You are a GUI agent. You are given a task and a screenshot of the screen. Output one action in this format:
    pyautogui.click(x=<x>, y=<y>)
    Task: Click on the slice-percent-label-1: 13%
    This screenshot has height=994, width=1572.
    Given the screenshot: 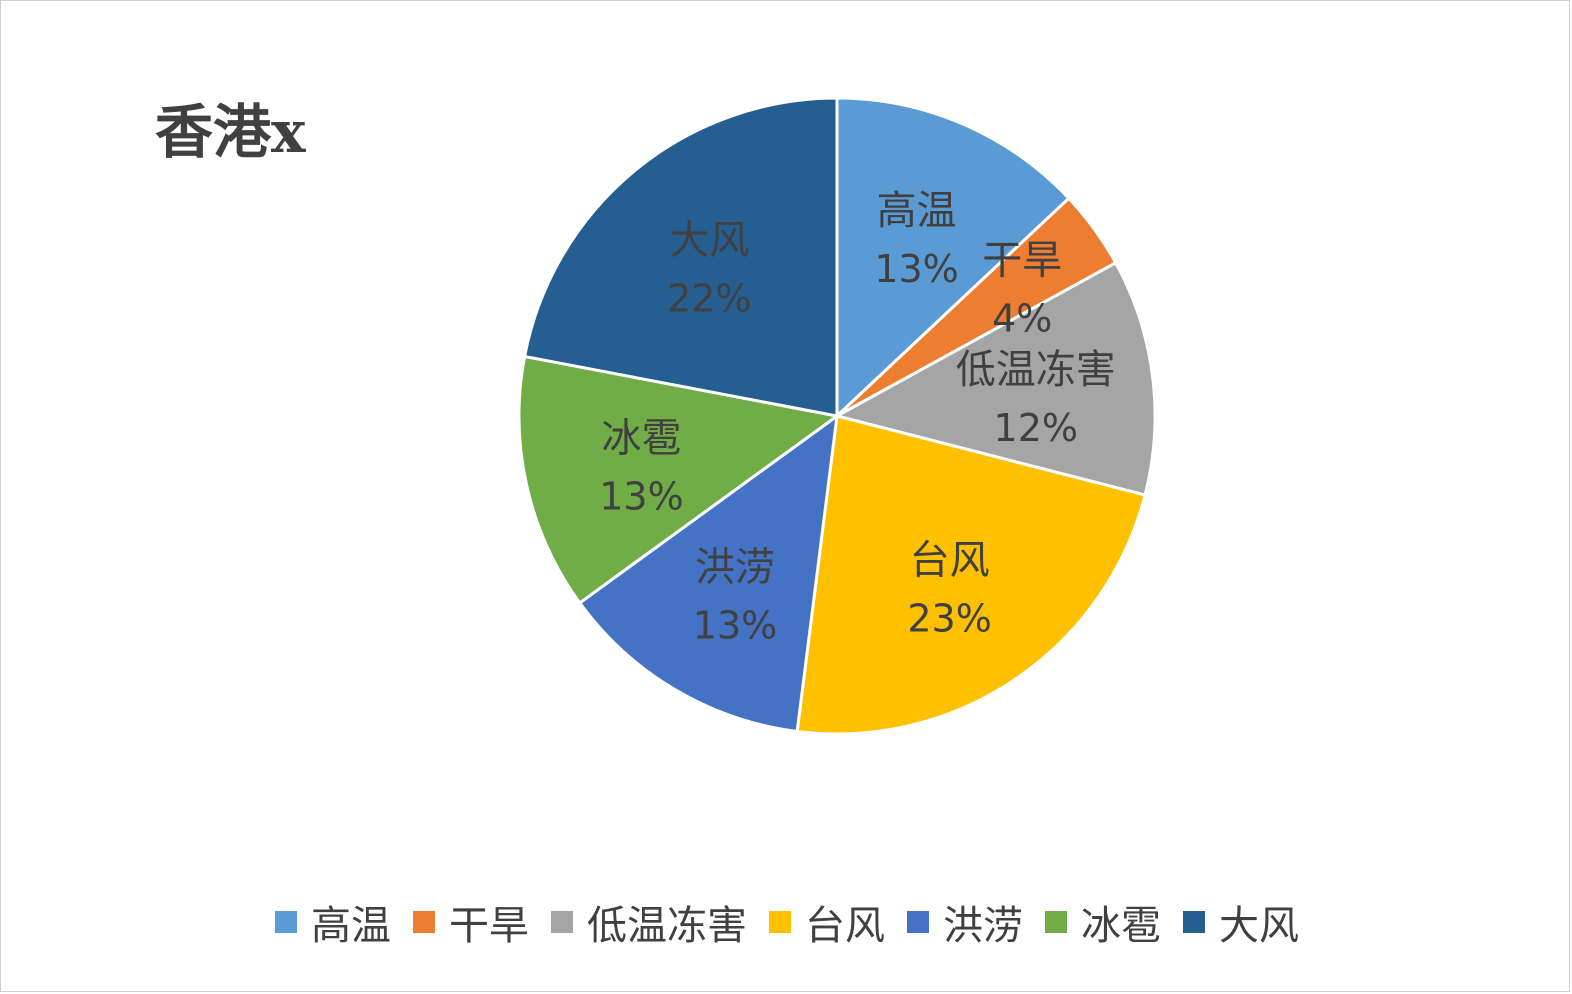 What is the action you would take?
    pyautogui.click(x=916, y=269)
    